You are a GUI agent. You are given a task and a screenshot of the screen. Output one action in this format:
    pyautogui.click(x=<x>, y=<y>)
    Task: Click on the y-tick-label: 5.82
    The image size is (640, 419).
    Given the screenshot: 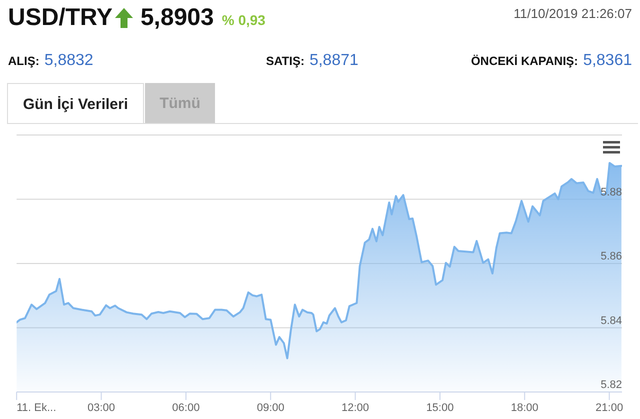 What is the action you would take?
    pyautogui.click(x=611, y=385)
    